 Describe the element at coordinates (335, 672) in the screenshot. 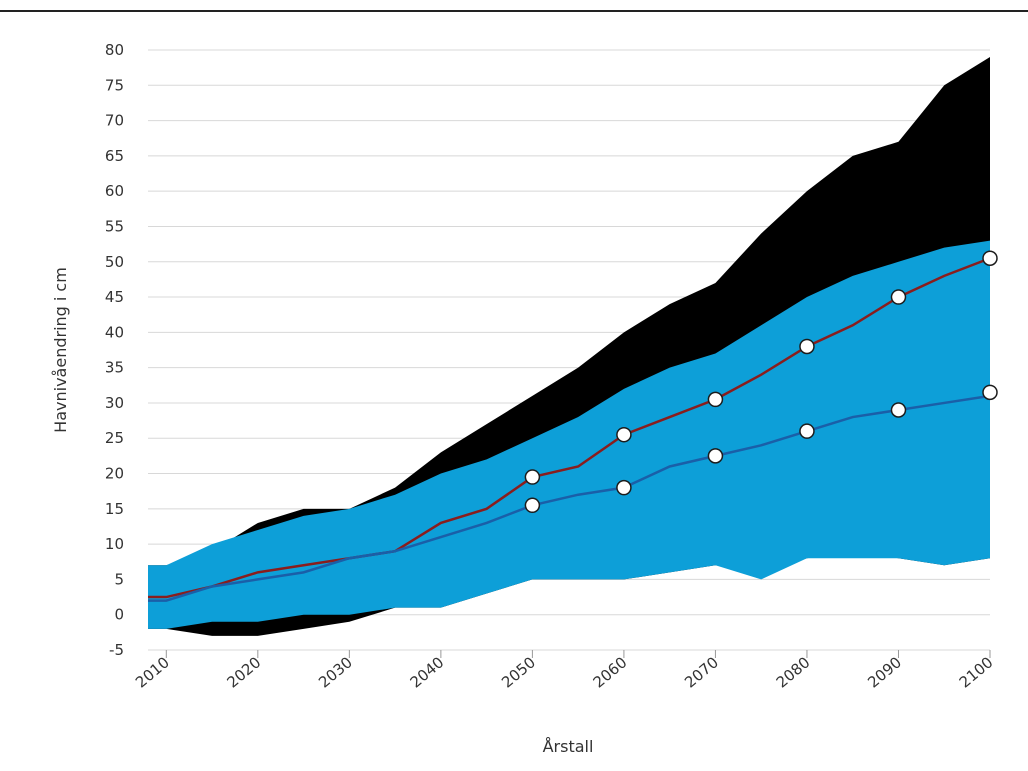

I see `x-tick-label: 2030` at that location.